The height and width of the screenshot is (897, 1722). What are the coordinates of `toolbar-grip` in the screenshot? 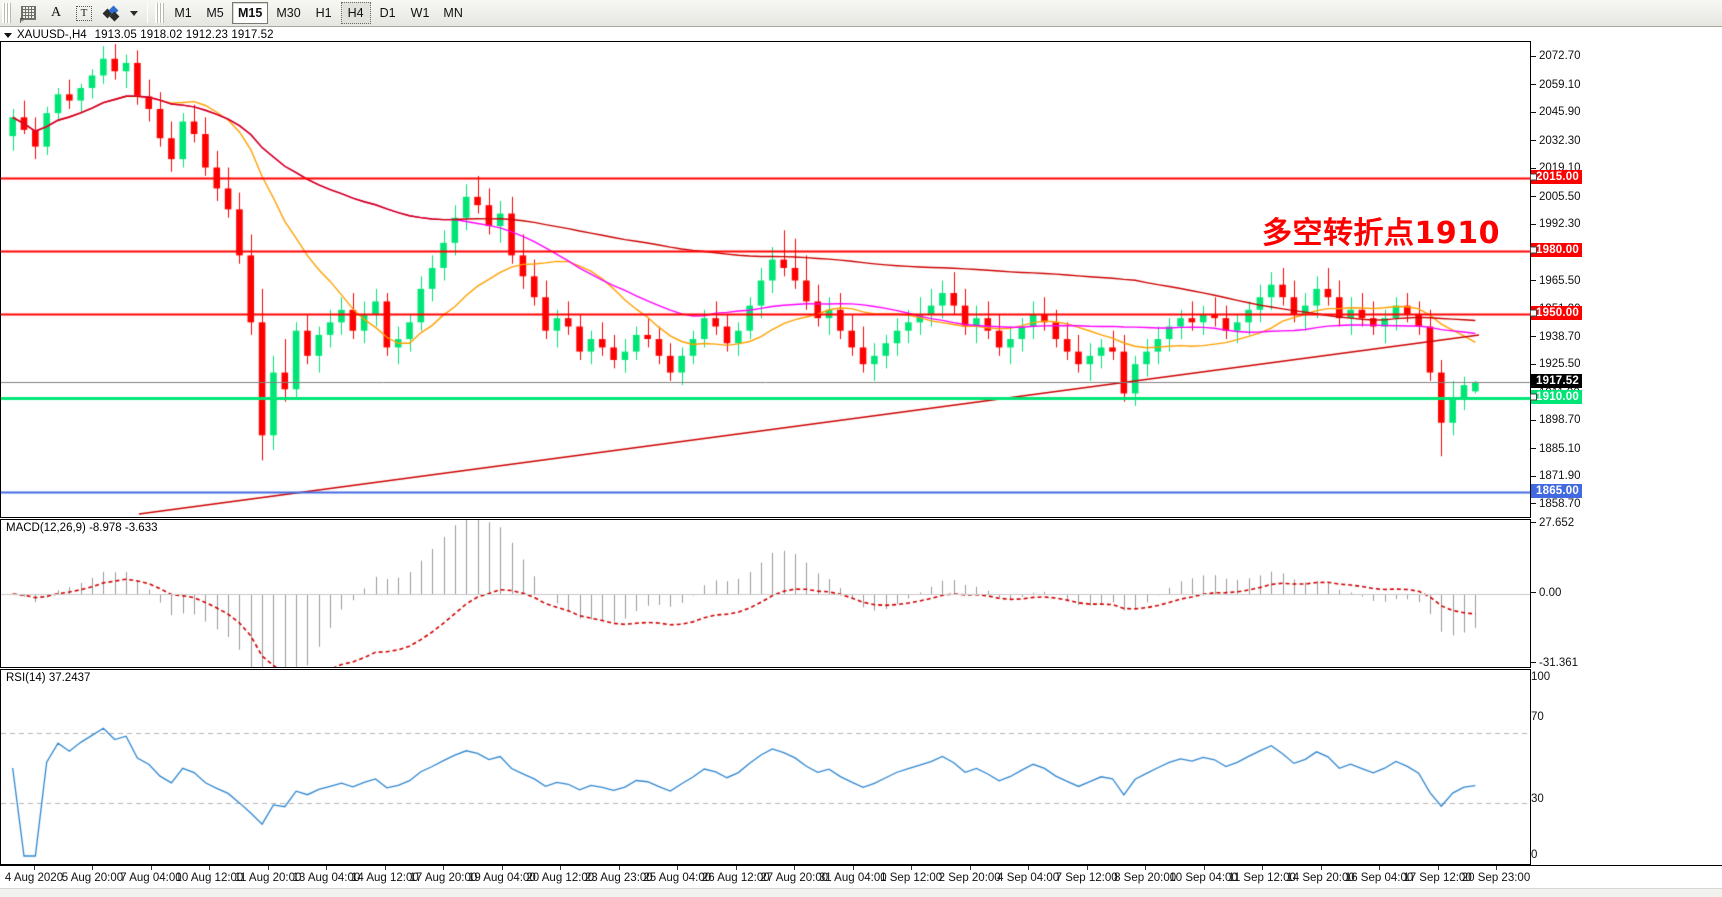 It's located at (6, 13).